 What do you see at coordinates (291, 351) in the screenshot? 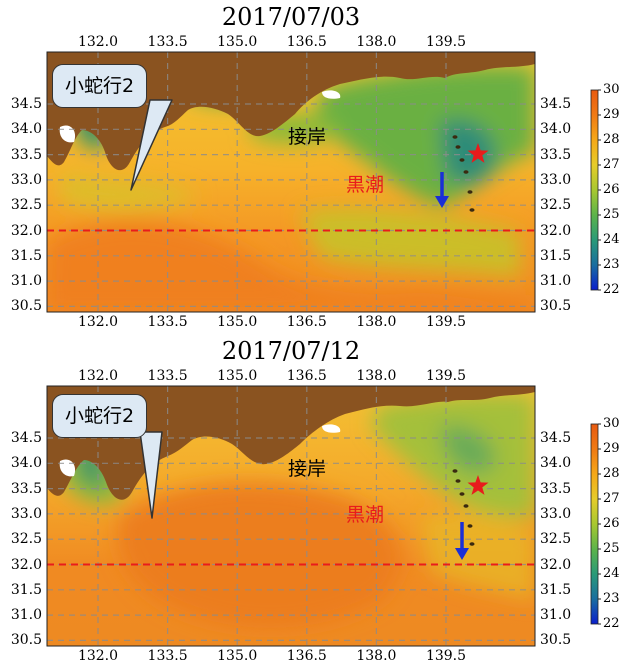
I see `panel-title: 2017/07/12` at bounding box center [291, 351].